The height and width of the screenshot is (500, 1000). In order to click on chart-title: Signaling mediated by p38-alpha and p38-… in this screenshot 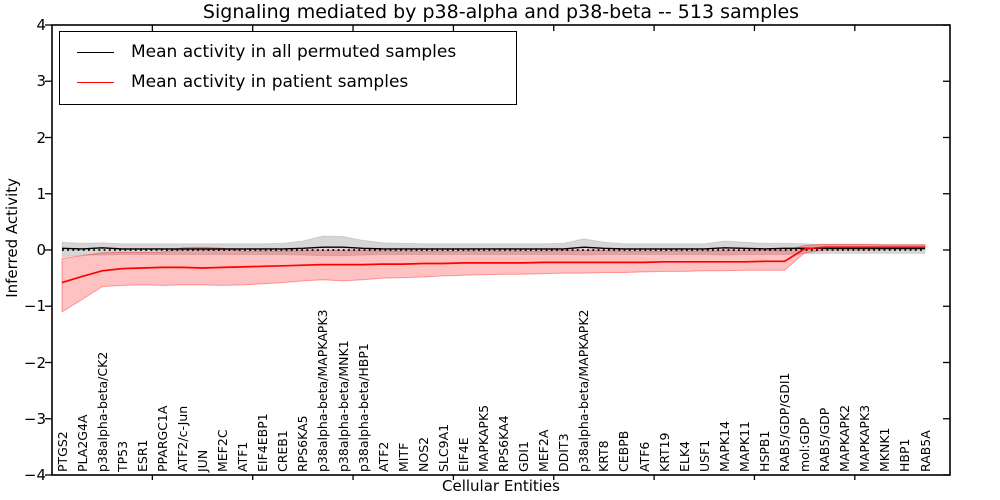, I will do `click(501, 12)`.